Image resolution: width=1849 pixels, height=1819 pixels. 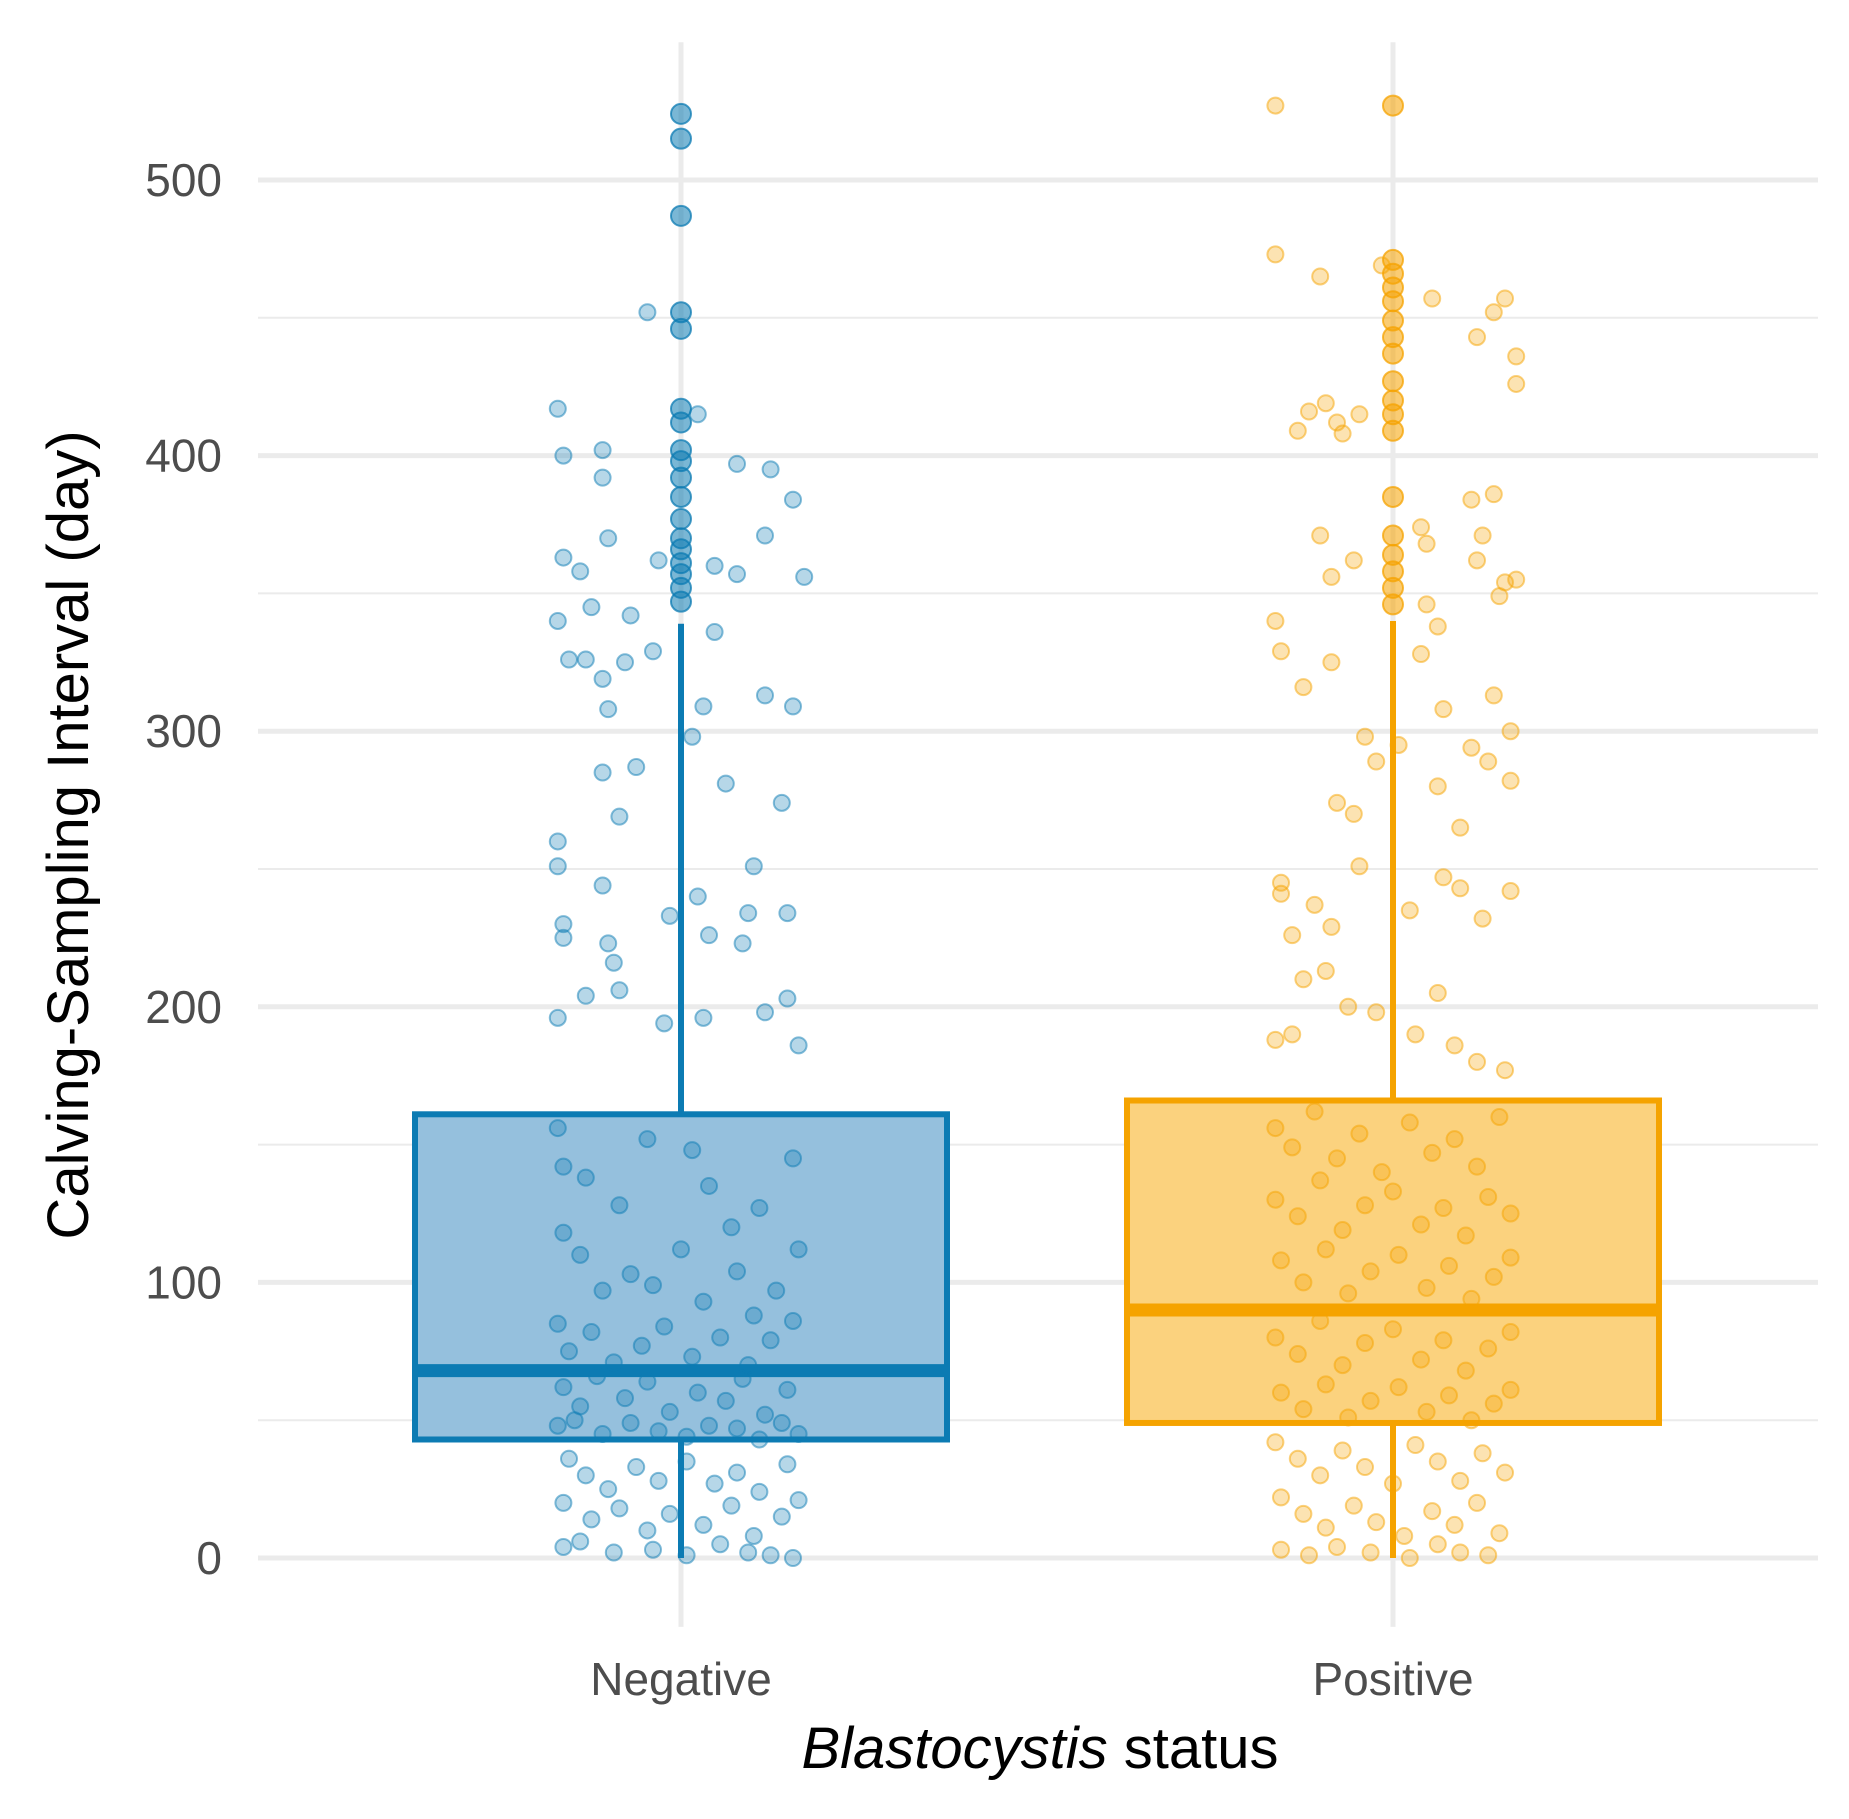 What do you see at coordinates (183, 869) in the screenshot?
I see `y-axis-ticks: 0 100 200 300 400 500` at bounding box center [183, 869].